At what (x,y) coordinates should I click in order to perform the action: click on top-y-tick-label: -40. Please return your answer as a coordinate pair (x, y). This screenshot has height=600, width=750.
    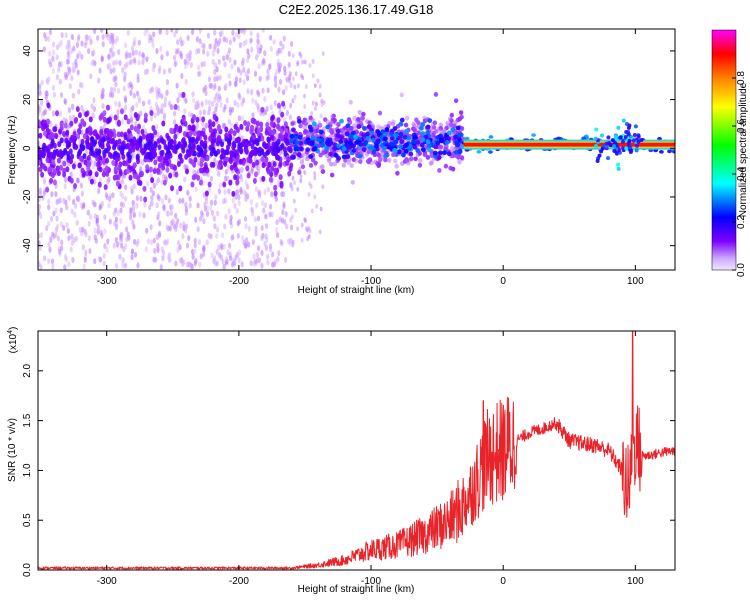
    Looking at the image, I should click on (27, 245).